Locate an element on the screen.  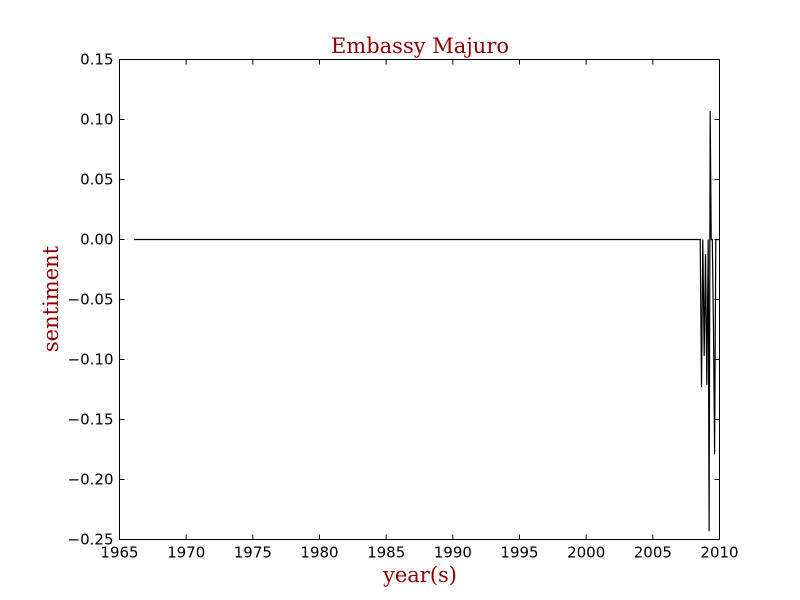
x-tick-label: 1990 is located at coordinates (453, 553).